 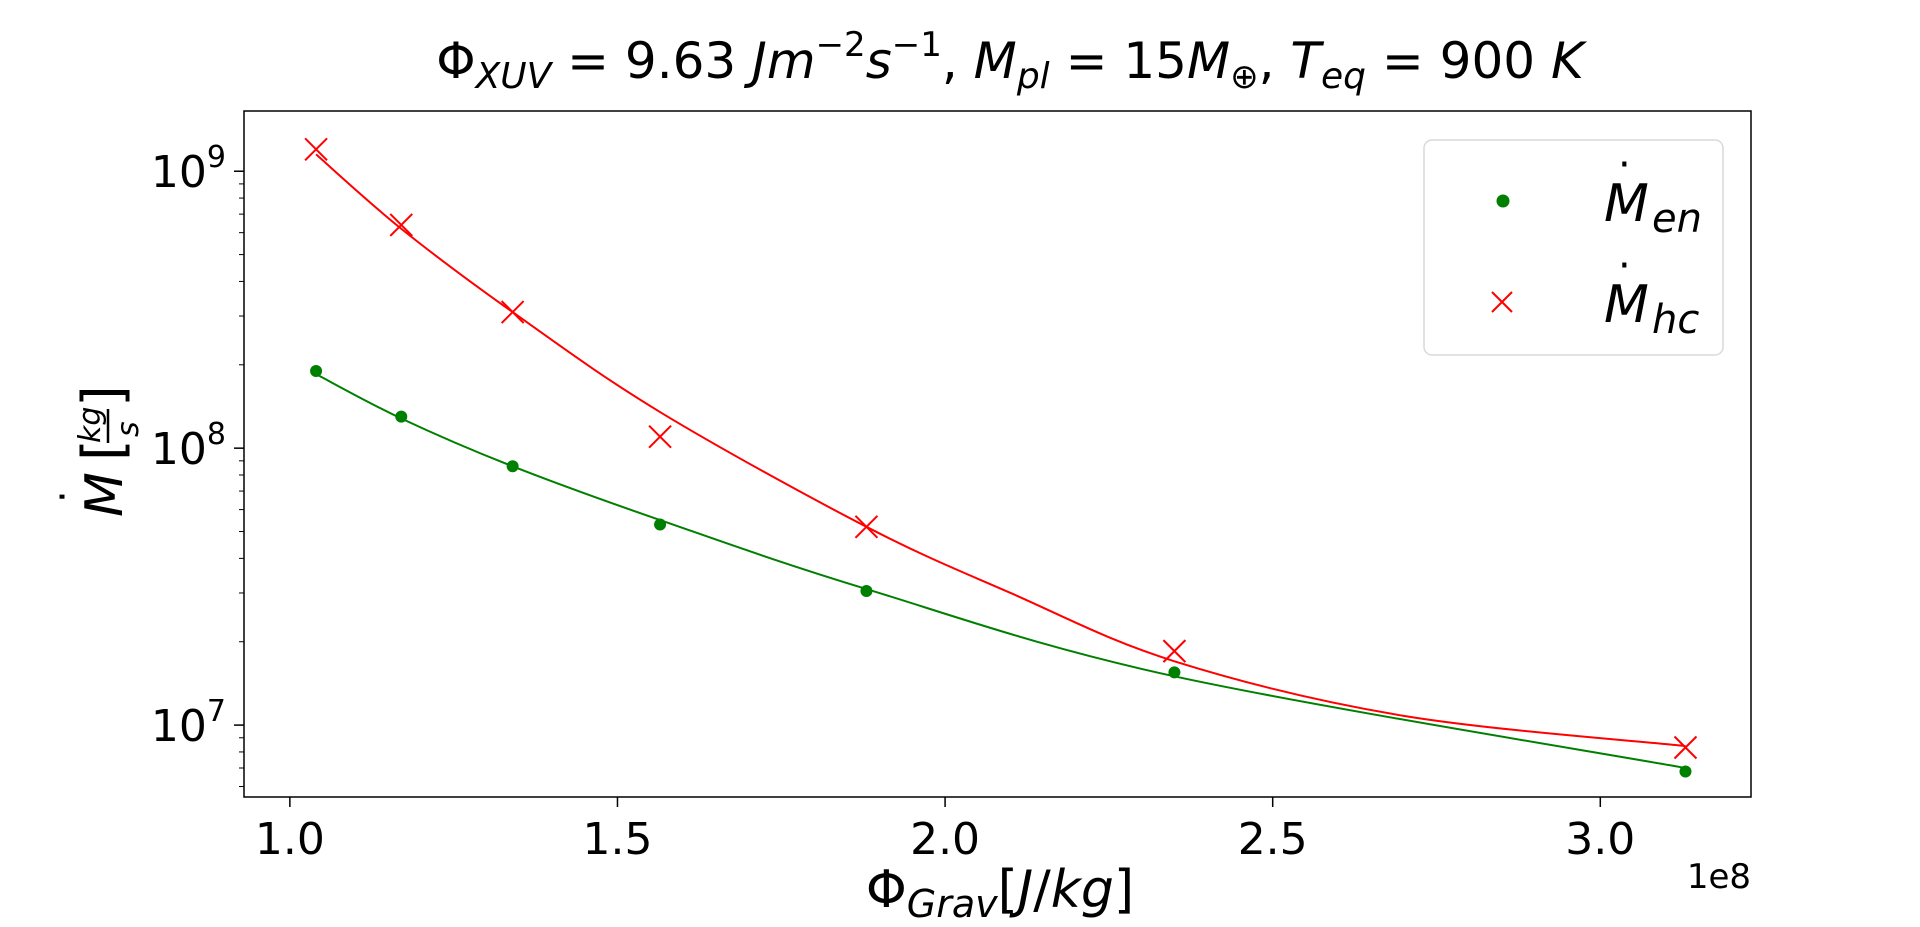 What do you see at coordinates (1600, 839) in the screenshot?
I see `x-tick-label: 3.0` at bounding box center [1600, 839].